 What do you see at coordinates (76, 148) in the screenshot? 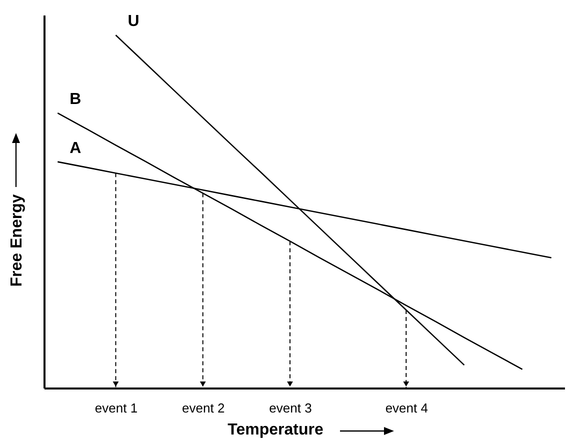
I see `series-label: A` at bounding box center [76, 148].